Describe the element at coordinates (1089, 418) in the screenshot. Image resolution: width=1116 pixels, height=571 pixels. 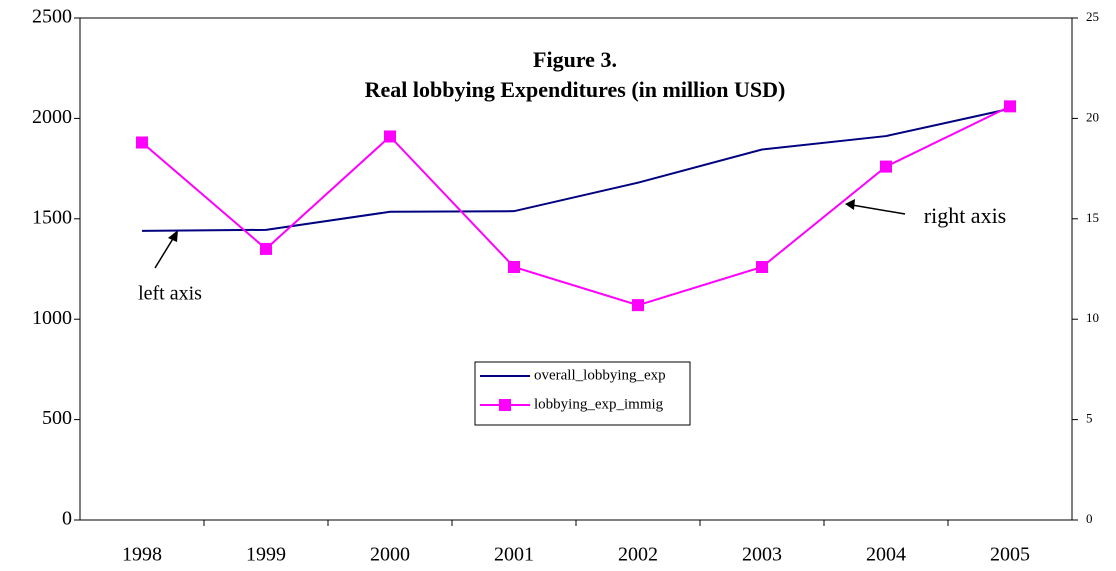
I see `y2-tick-label: 5` at that location.